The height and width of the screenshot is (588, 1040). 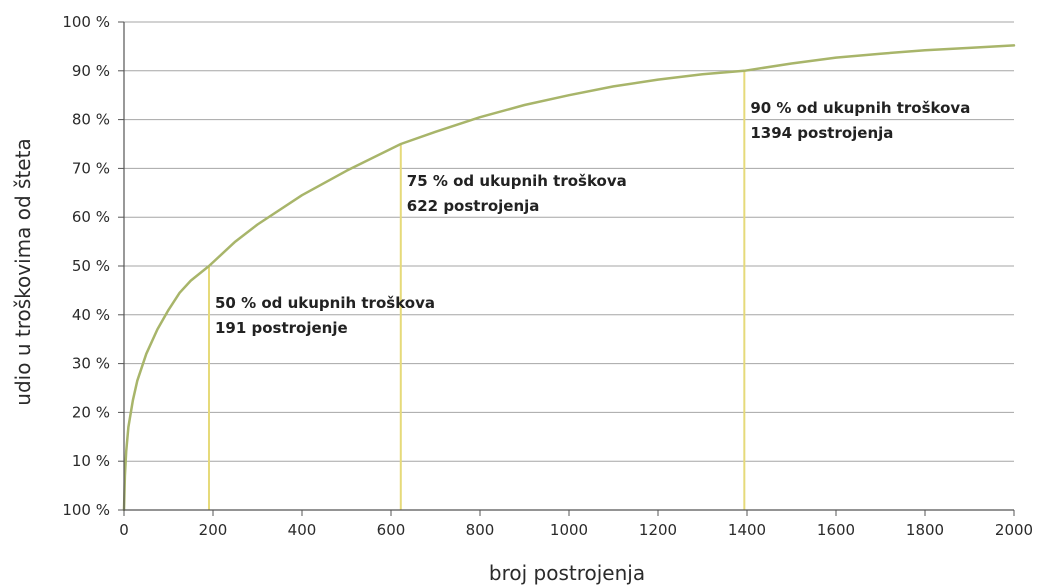 I want to click on x-tick-label: 1600, so click(x=836, y=530).